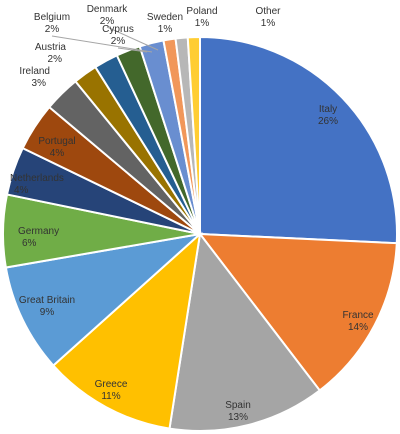 The height and width of the screenshot is (434, 400). I want to click on slice-value-portugal: 4%, so click(57, 153).